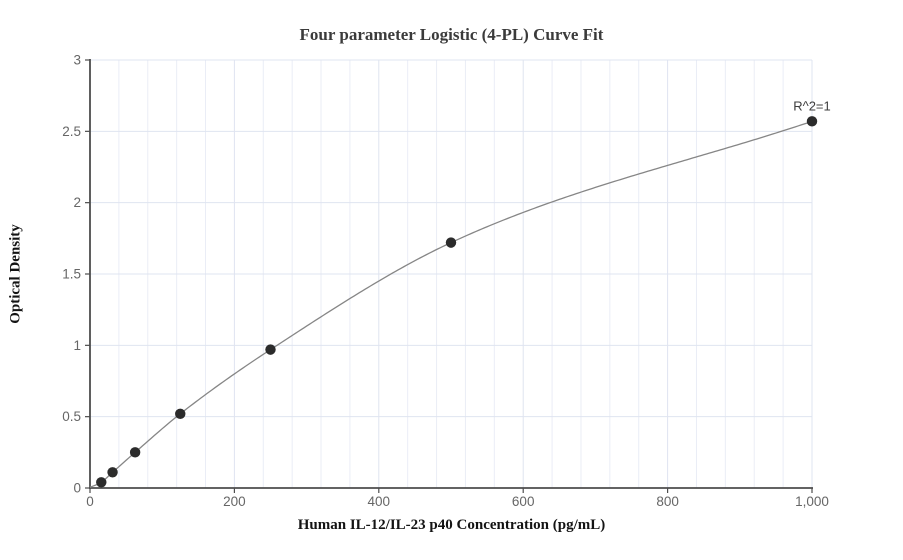 The image size is (903, 560). Describe the element at coordinates (15, 274) in the screenshot. I see `y-axis-label: Optical Density` at that location.